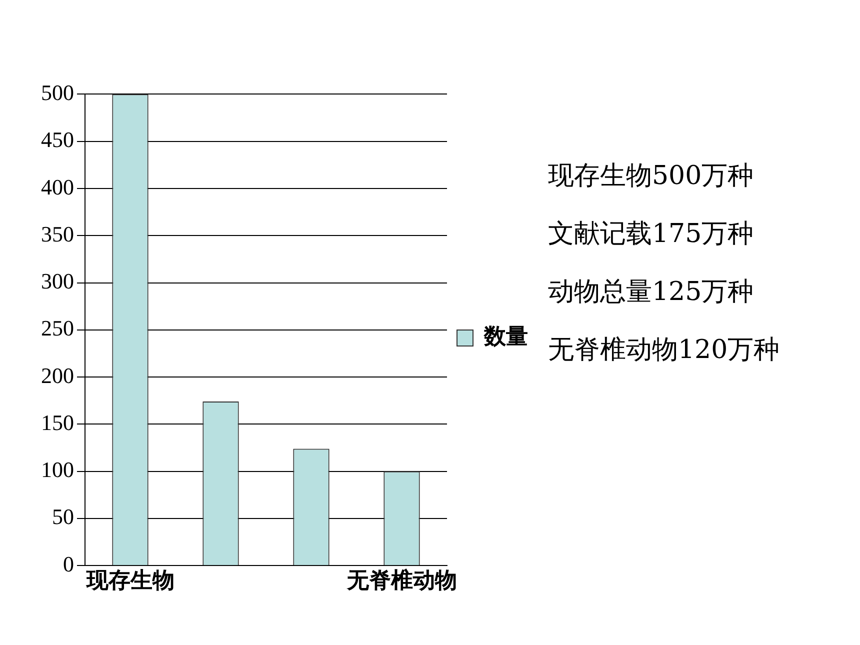  I want to click on y-tick-label: 250, so click(57, 328).